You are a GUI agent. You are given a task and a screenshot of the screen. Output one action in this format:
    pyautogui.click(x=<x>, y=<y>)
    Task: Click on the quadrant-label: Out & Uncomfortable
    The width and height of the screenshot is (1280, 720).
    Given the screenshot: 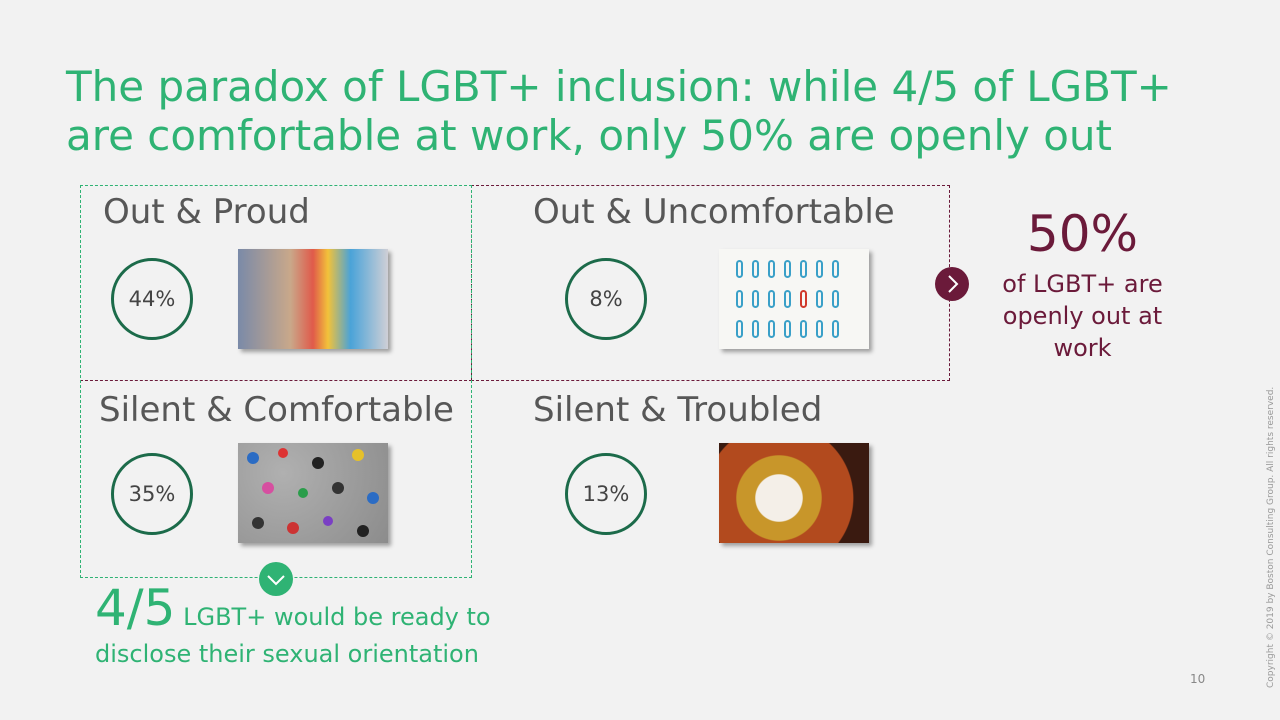 What is the action you would take?
    pyautogui.click(x=714, y=212)
    